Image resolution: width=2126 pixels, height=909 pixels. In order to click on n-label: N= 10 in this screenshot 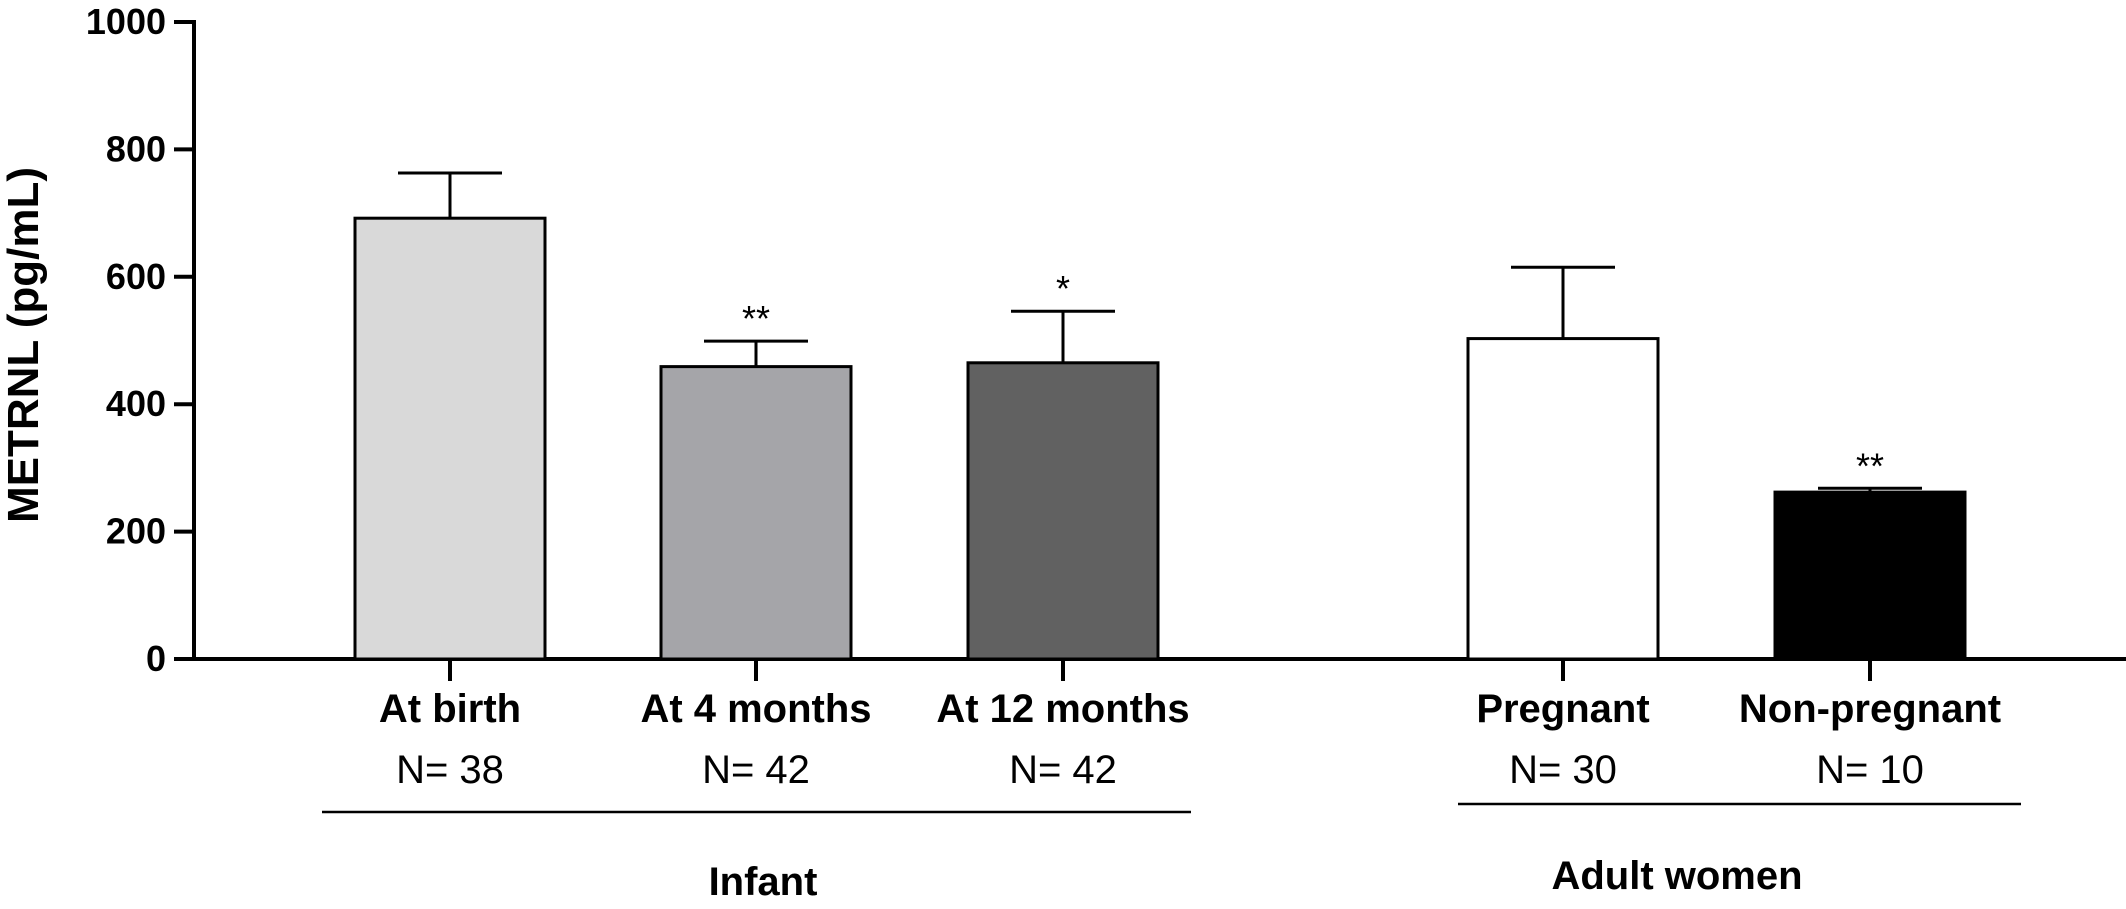, I will do `click(1870, 770)`.